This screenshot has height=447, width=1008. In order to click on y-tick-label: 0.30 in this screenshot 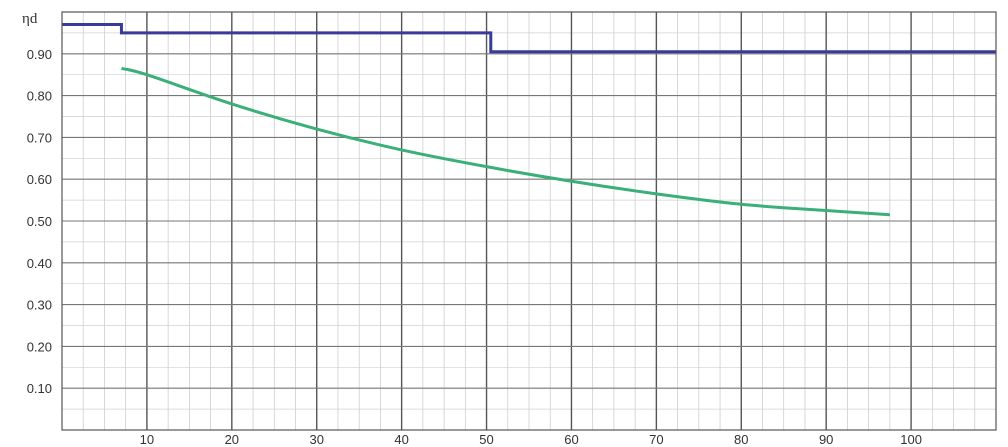, I will do `click(39, 305)`.